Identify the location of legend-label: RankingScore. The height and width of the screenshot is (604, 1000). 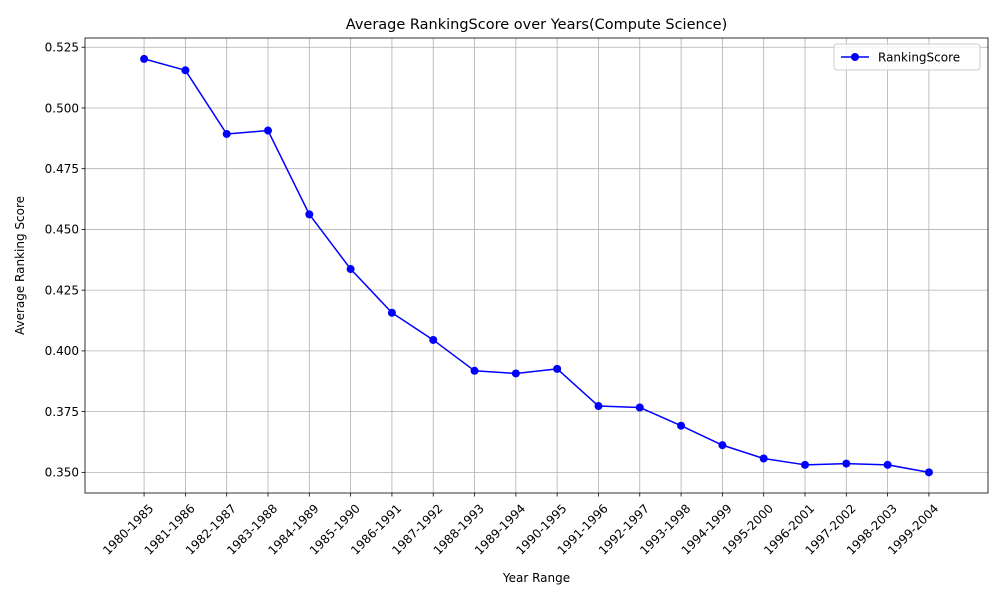
(919, 58).